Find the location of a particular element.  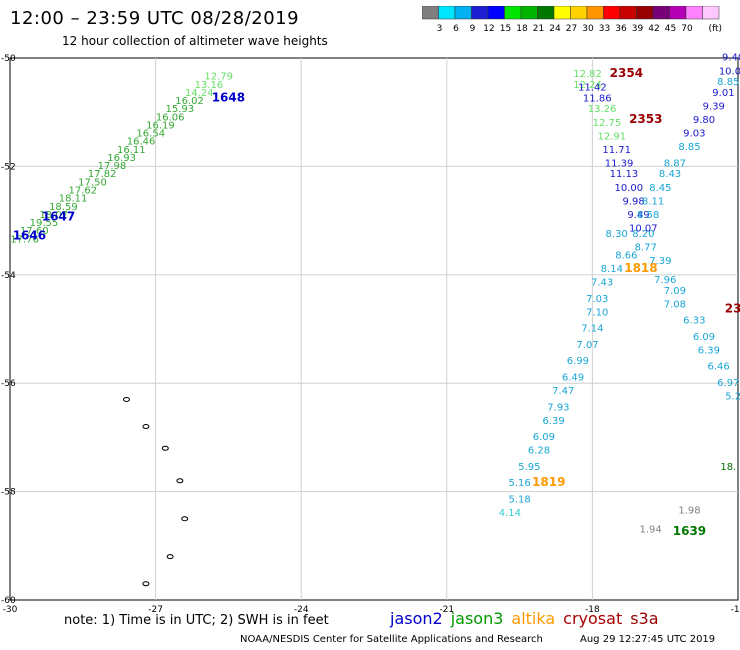

legend-tick: 12 is located at coordinates (488, 29).